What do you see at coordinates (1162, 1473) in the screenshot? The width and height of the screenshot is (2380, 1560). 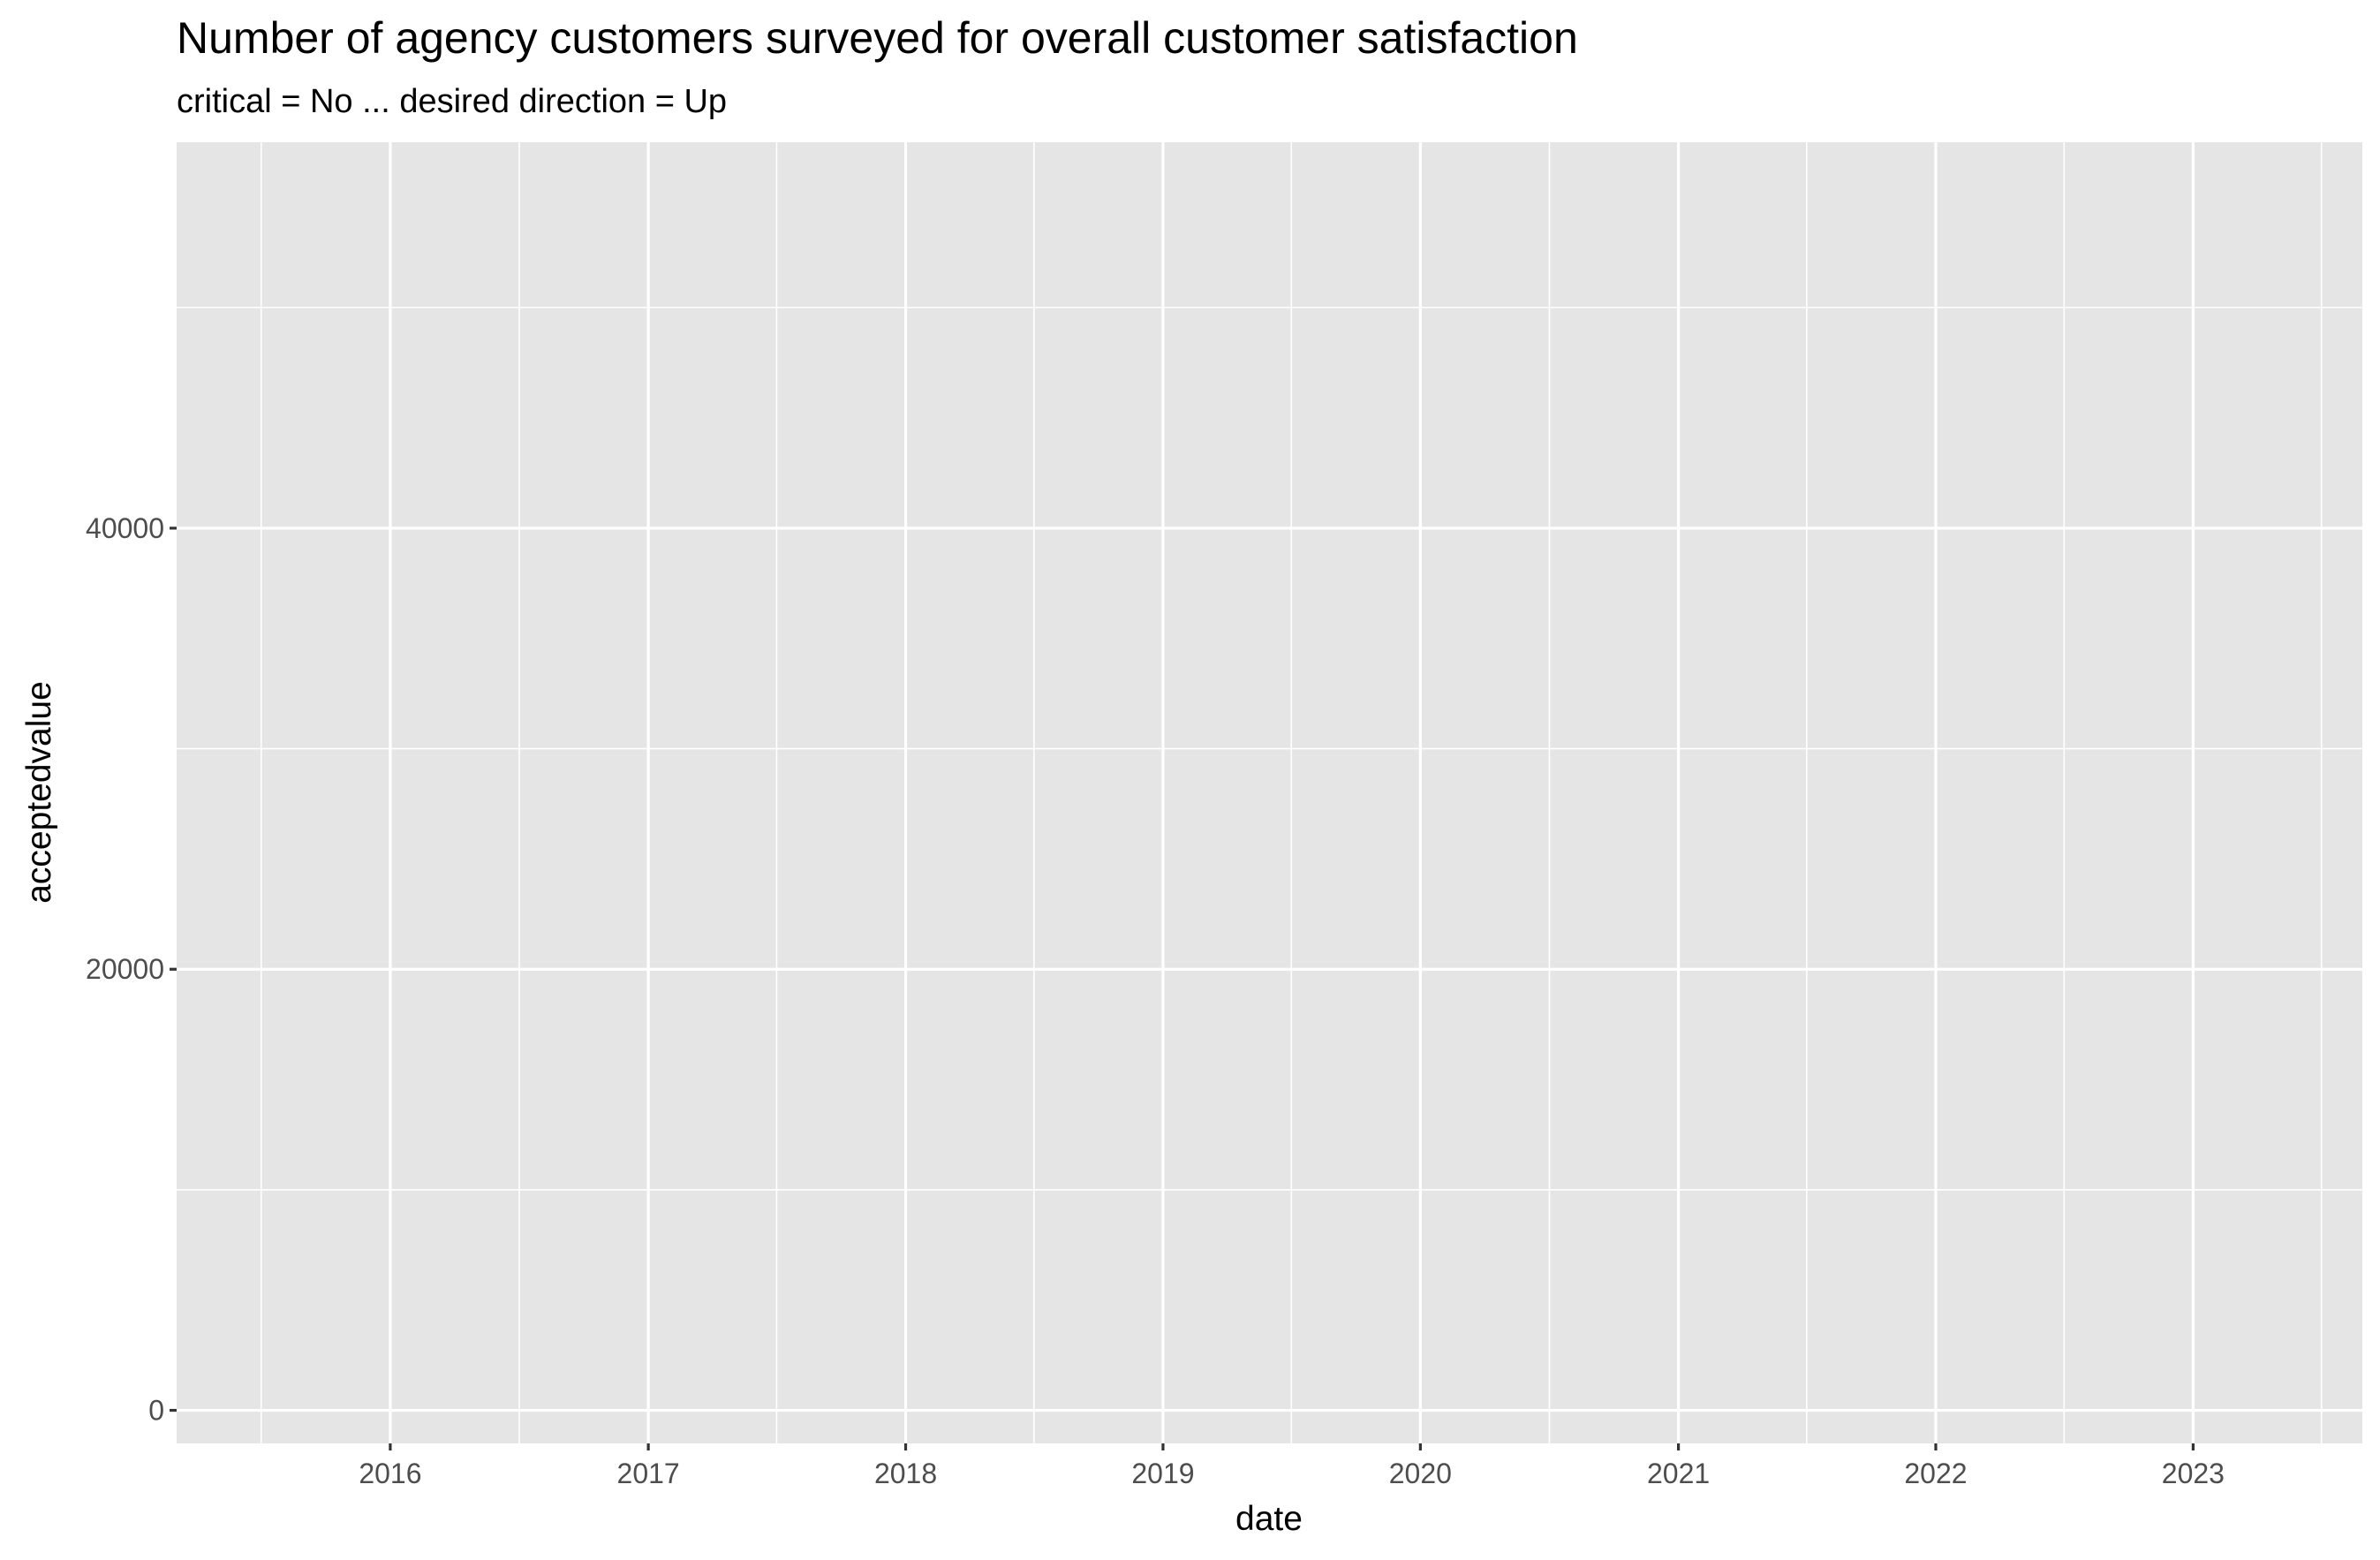 I see `x-tick-label: 2019` at bounding box center [1162, 1473].